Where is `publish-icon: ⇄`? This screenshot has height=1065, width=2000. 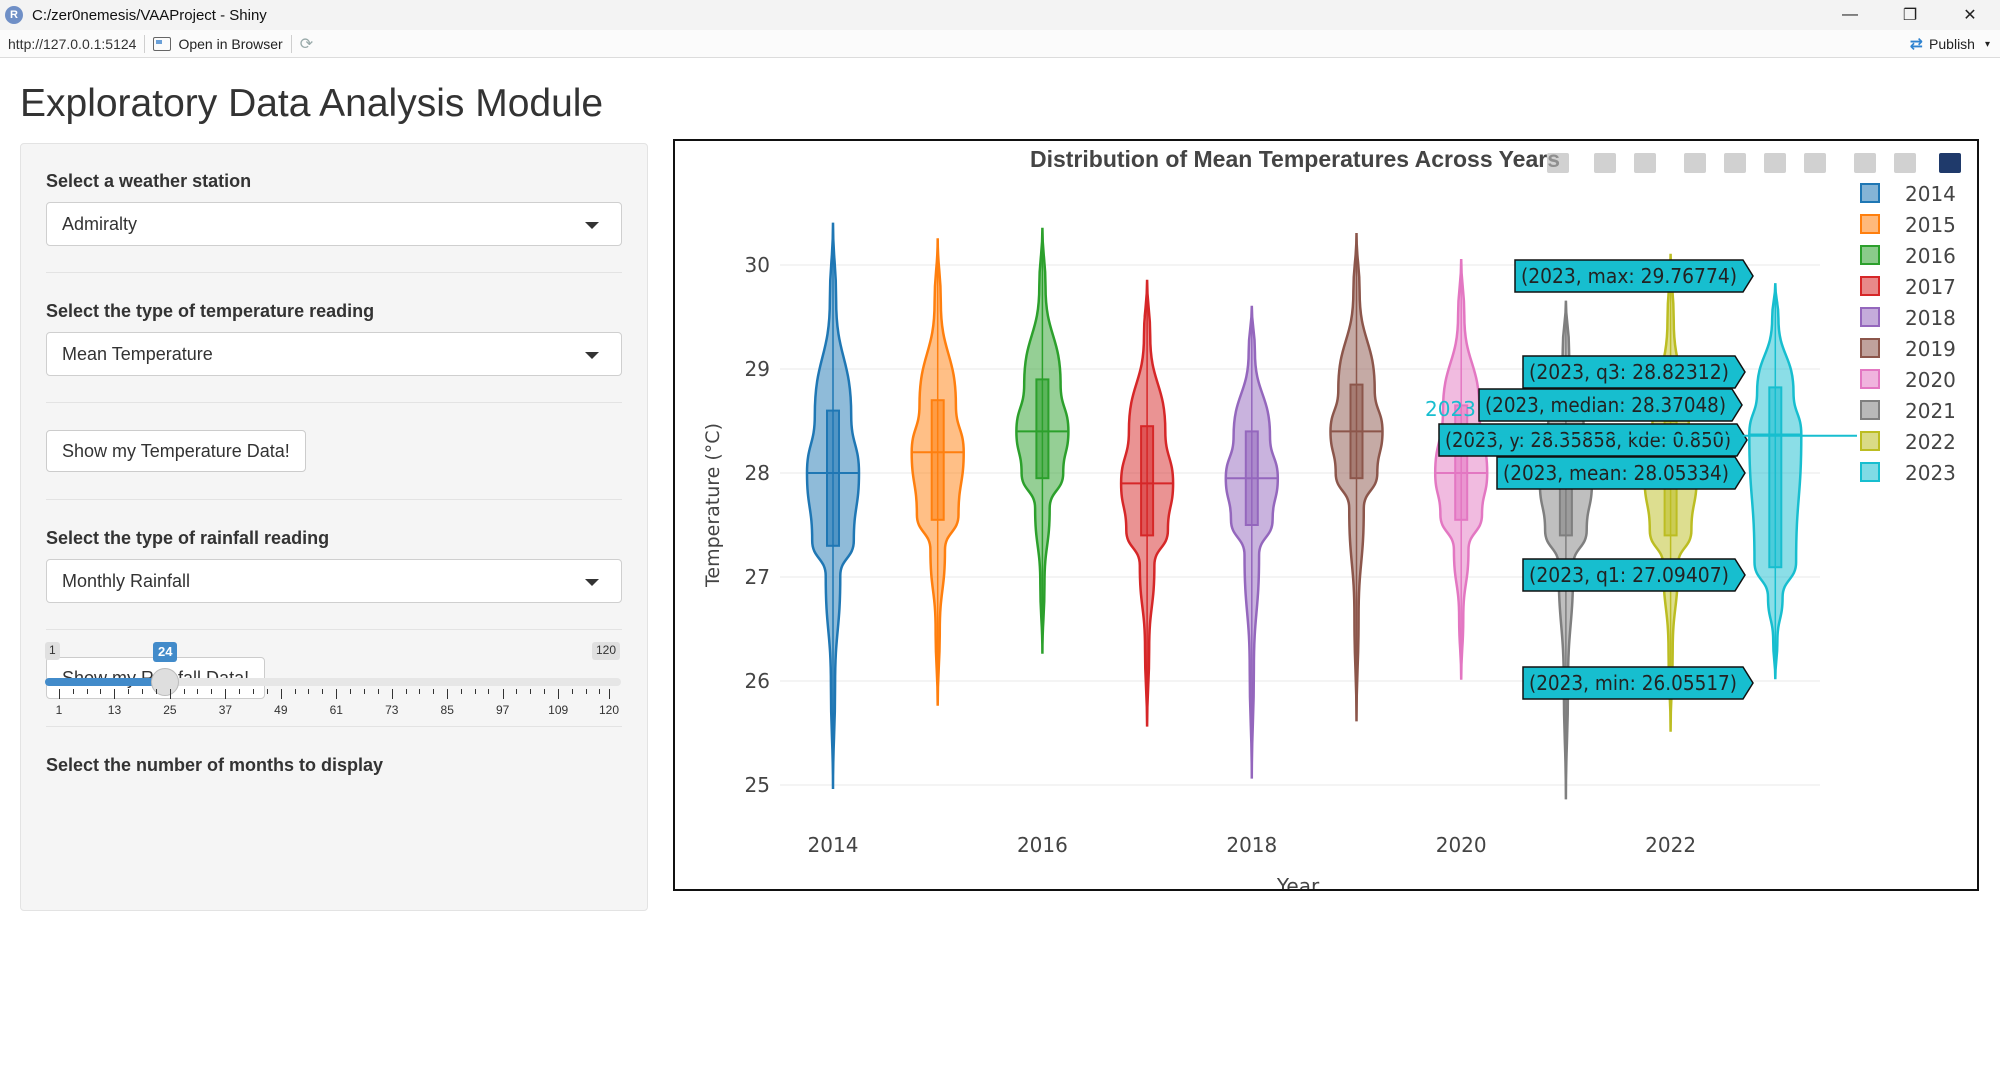 publish-icon: ⇄ is located at coordinates (1916, 44).